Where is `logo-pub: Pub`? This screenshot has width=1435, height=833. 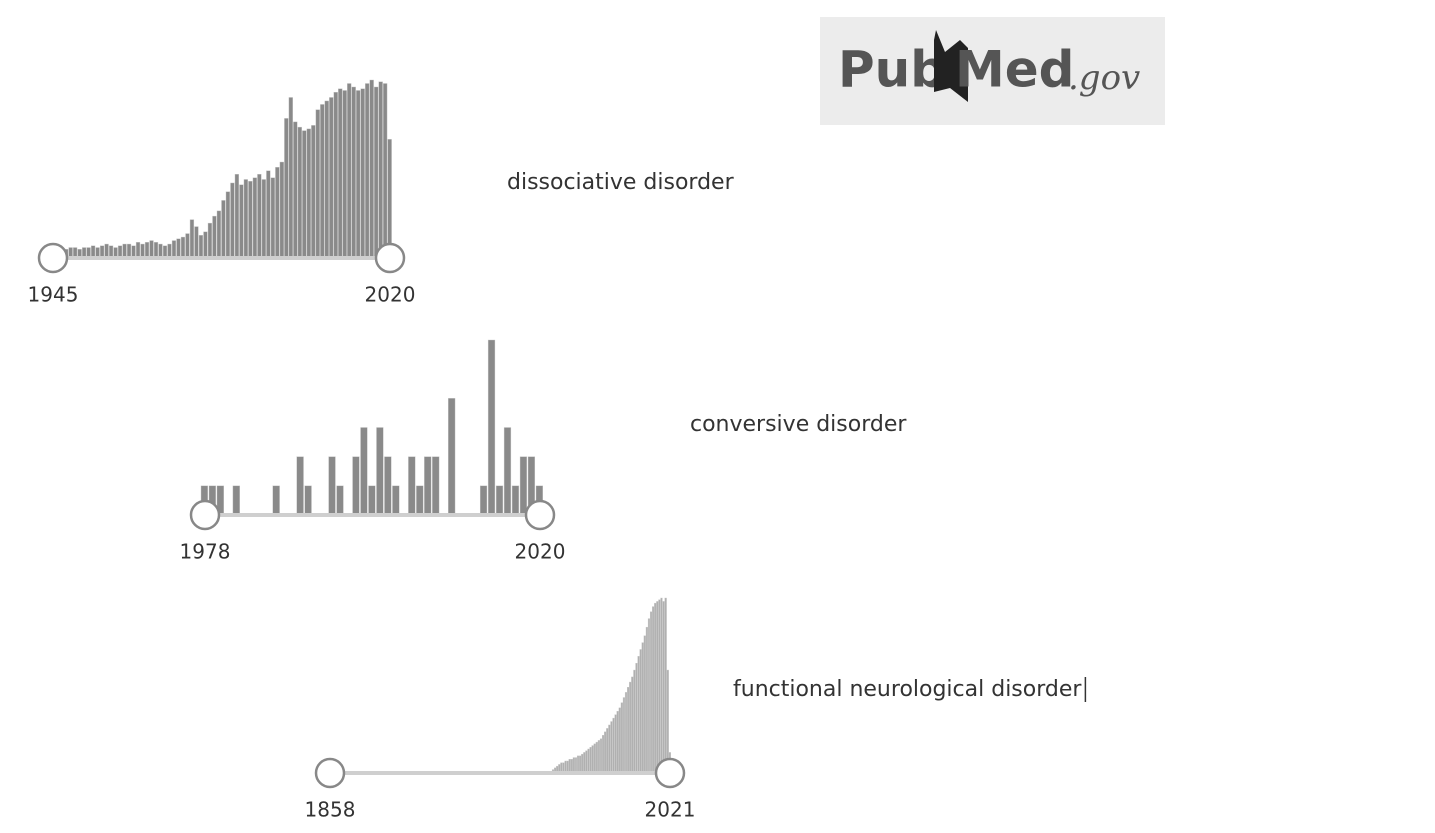 logo-pub: Pub is located at coordinates (892, 70).